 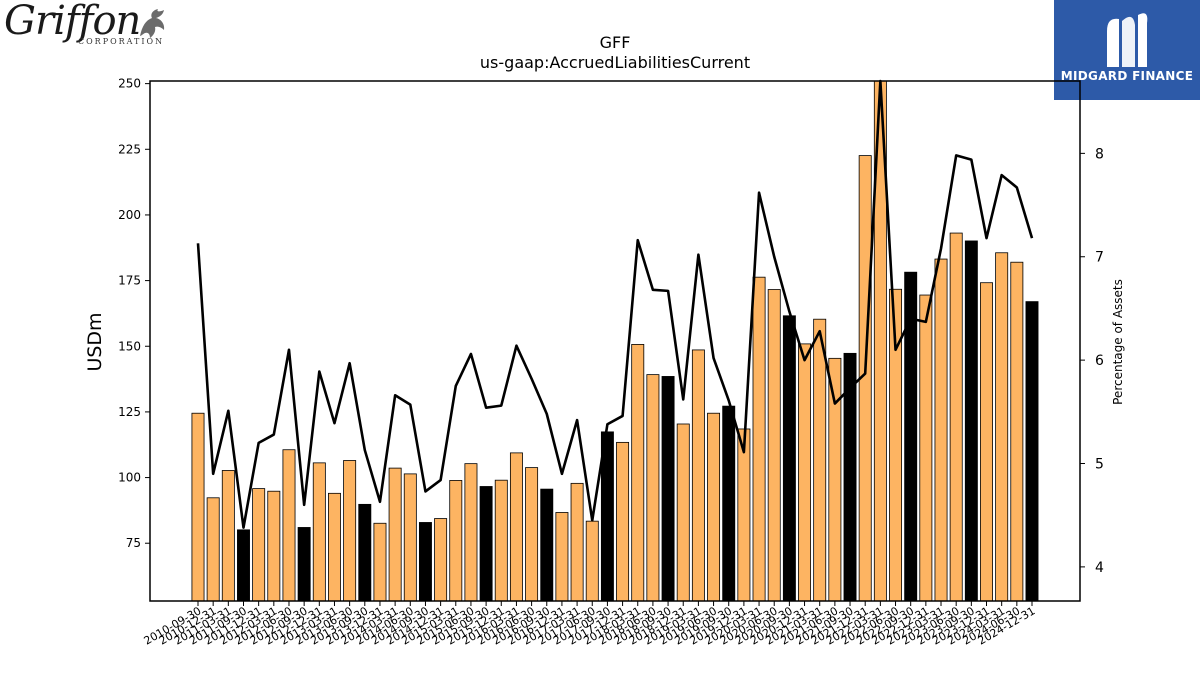 What do you see at coordinates (1099, 568) in the screenshot?
I see `y2-tick-label: 4` at bounding box center [1099, 568].